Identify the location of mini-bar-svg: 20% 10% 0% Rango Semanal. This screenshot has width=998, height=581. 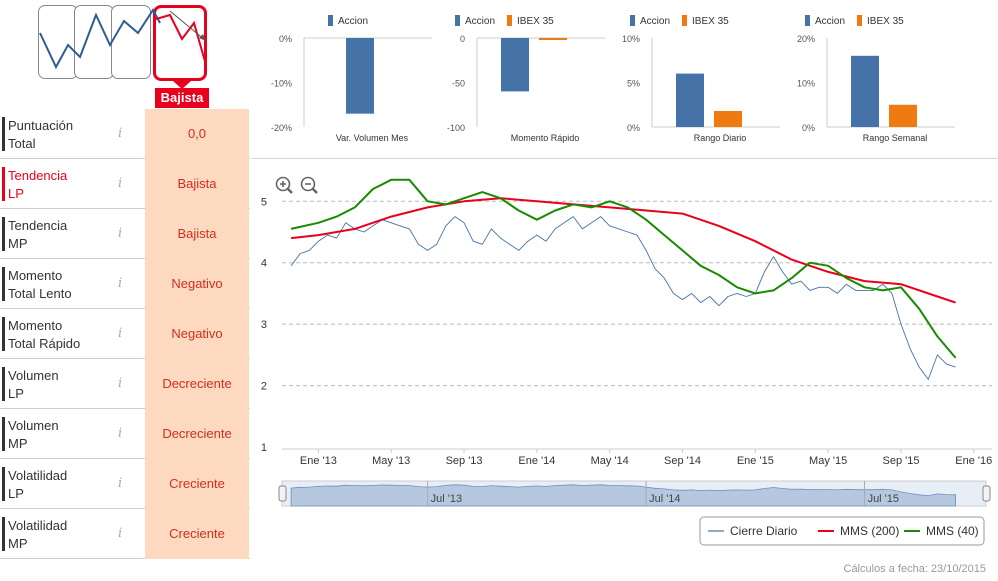
(876, 88).